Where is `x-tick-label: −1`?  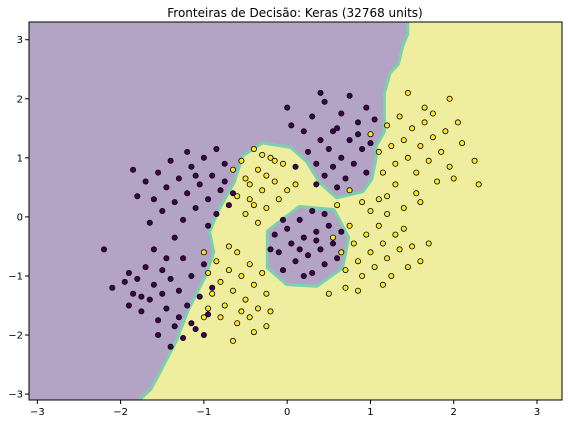
x-tick-label: −1 is located at coordinates (204, 412).